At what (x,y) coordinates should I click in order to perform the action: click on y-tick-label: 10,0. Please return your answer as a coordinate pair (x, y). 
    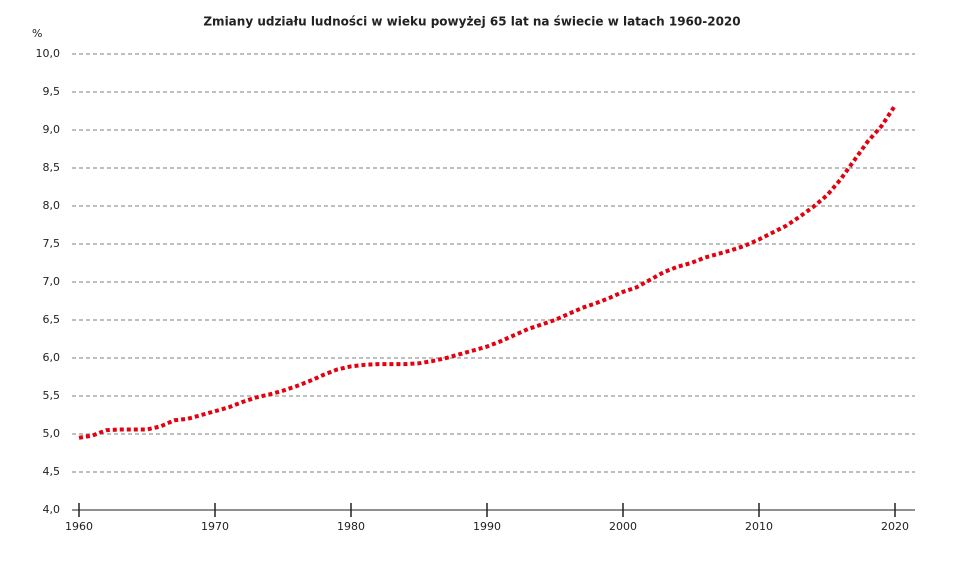
    Looking at the image, I should click on (48, 53).